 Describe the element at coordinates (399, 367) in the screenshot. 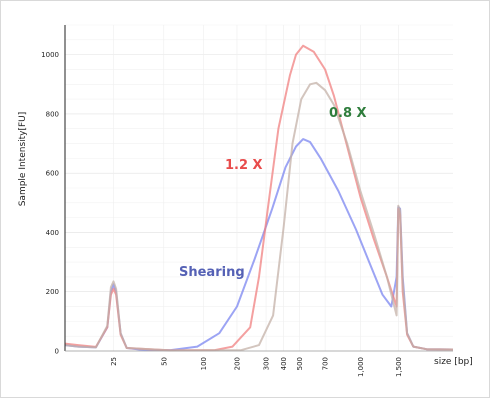

I see `x-tick-label: 1,500` at that location.